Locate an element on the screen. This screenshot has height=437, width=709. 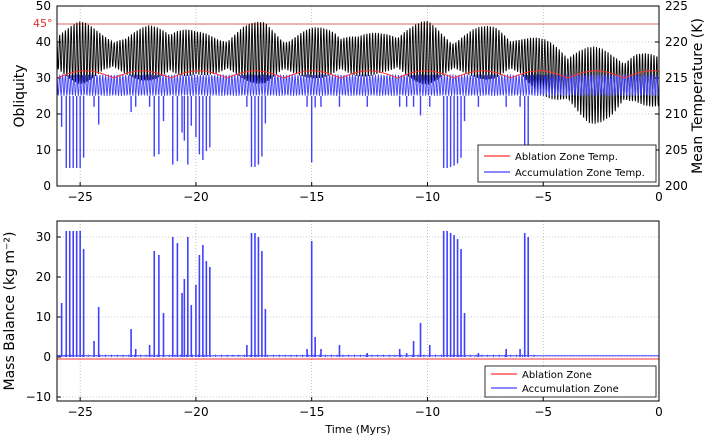
legend-label-ablation-zone: Ablation Zone is located at coordinates (557, 375).